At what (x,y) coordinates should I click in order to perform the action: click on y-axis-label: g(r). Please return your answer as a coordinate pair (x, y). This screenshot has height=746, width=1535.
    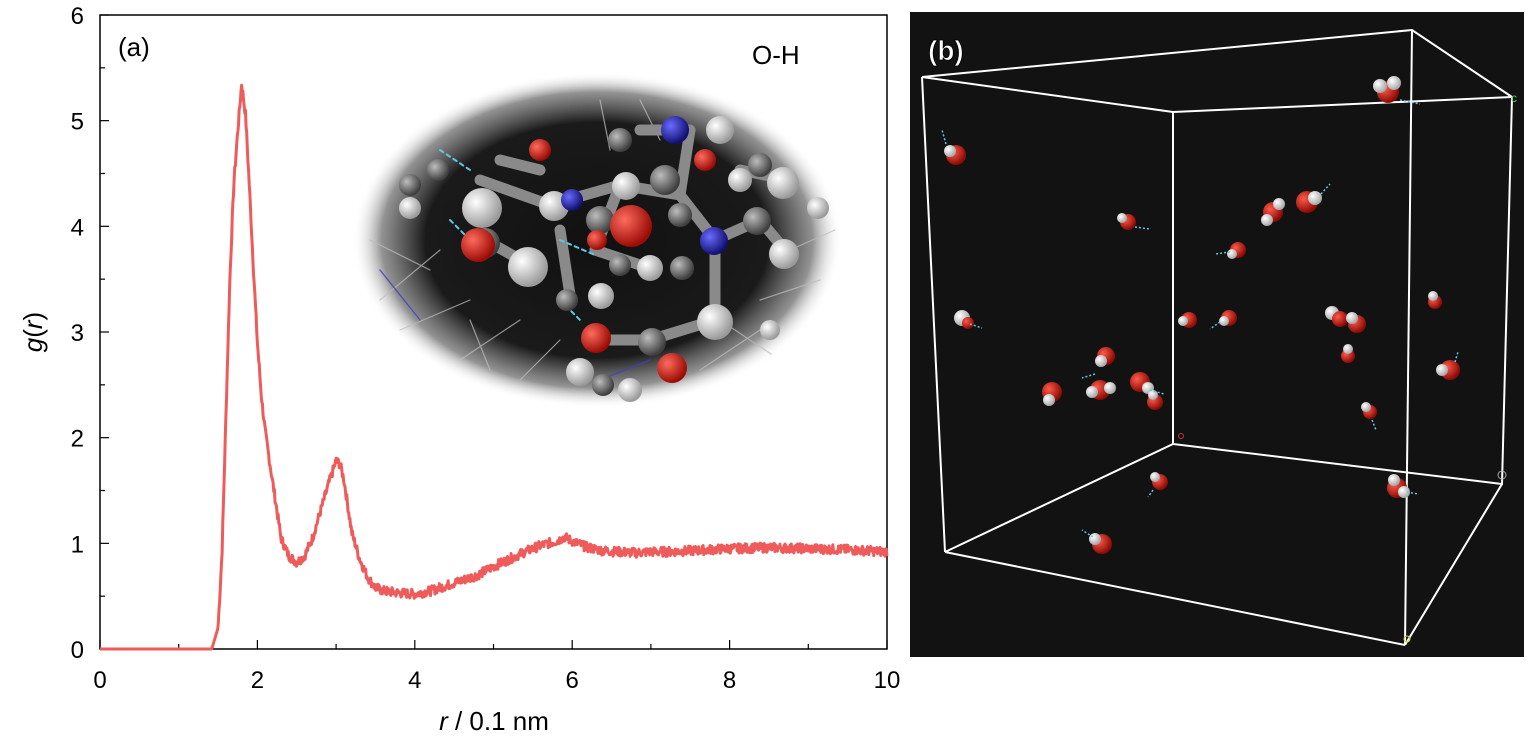
    Looking at the image, I should click on (33, 332).